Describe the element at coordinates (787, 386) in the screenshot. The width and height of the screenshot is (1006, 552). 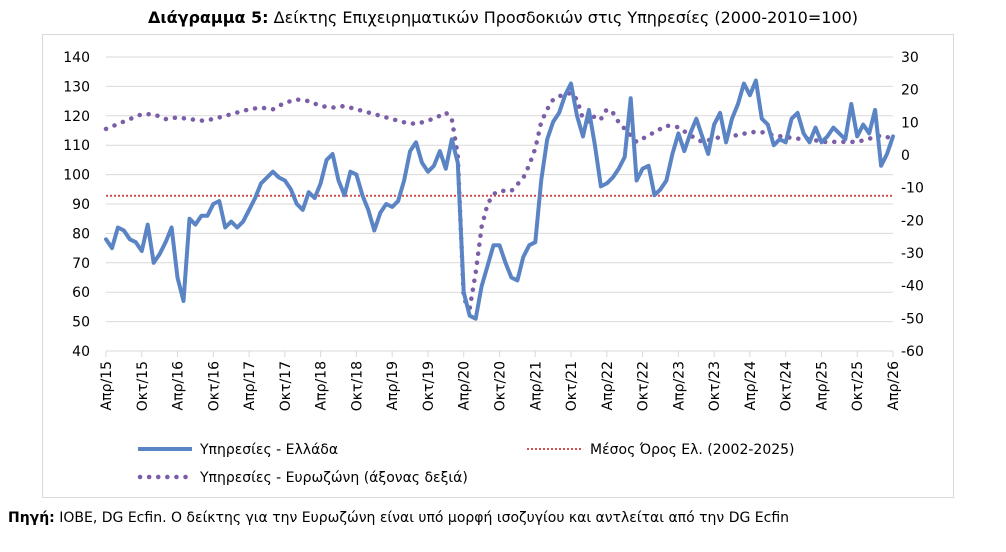
I see `x-tick-label: Οκτ/24` at that location.